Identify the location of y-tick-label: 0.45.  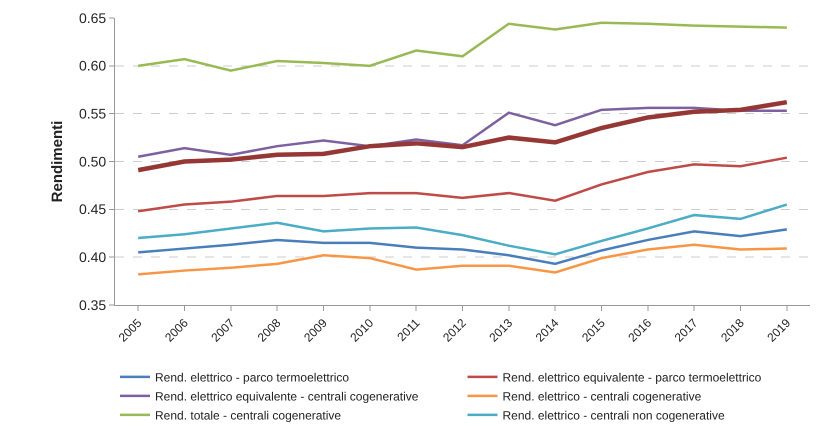
(92, 209).